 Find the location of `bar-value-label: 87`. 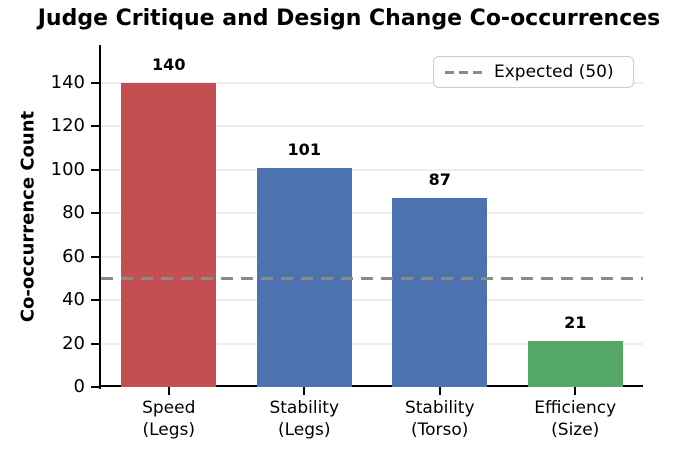

bar-value-label: 87 is located at coordinates (439, 180).